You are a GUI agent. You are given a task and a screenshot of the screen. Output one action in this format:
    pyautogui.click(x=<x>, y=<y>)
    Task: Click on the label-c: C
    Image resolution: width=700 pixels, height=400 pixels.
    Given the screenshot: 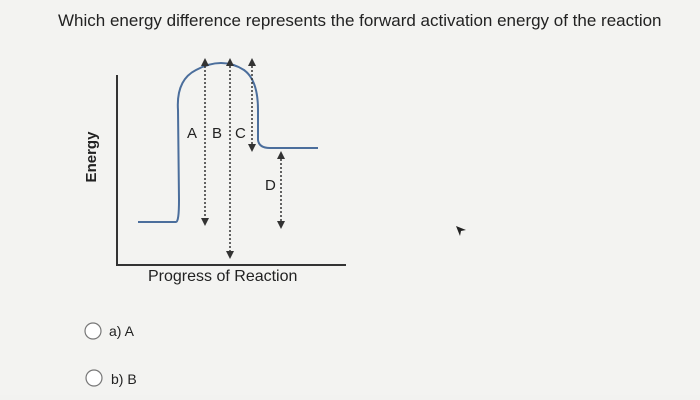 What is the action you would take?
    pyautogui.click(x=240, y=133)
    